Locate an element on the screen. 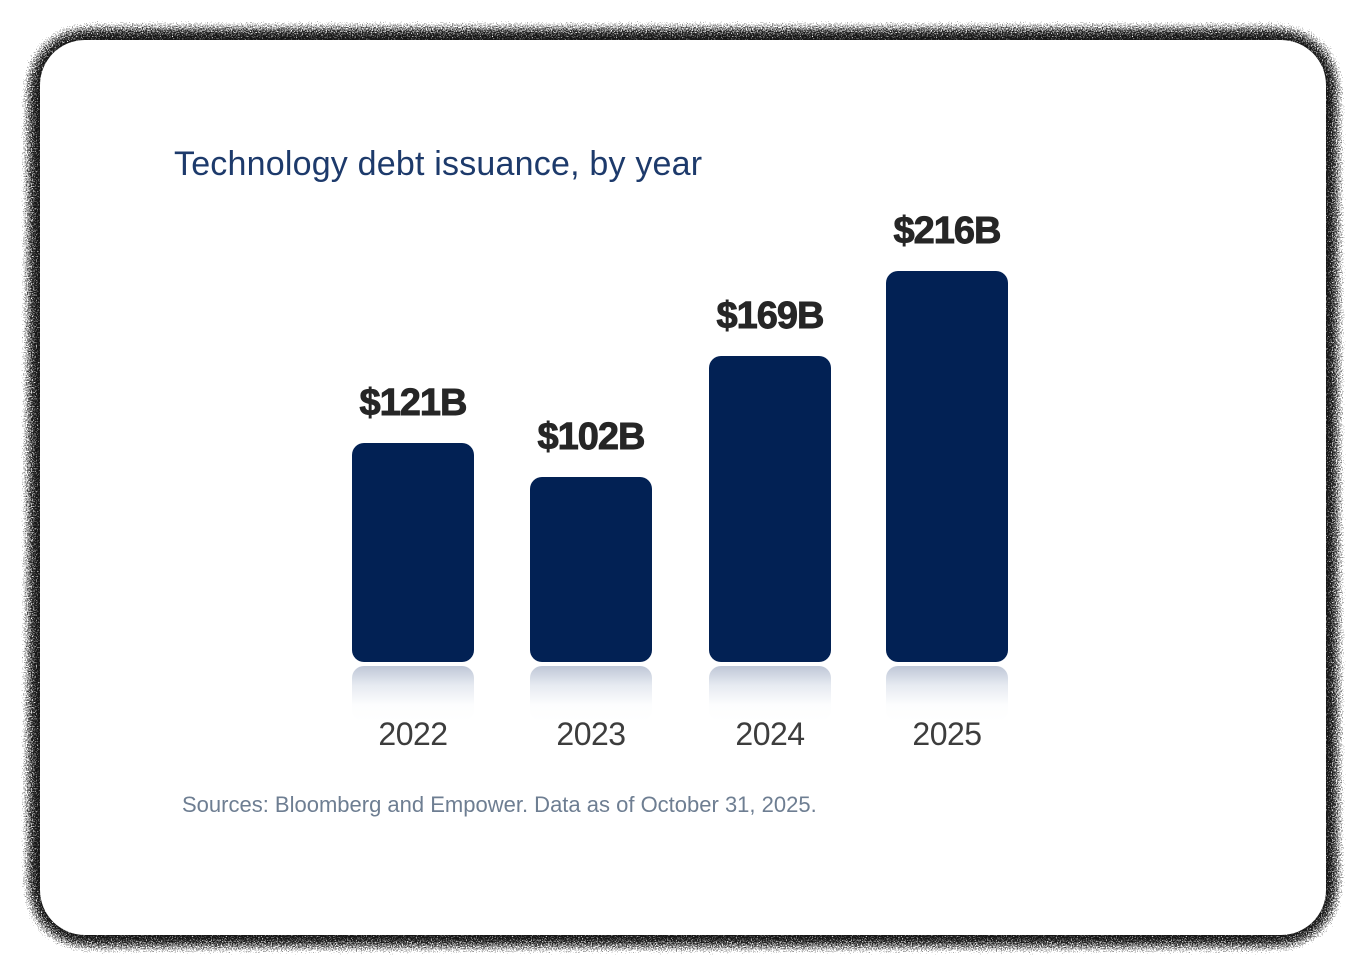 This screenshot has width=1366, height=975. bar-value-label-2024: $169B is located at coordinates (770, 316).